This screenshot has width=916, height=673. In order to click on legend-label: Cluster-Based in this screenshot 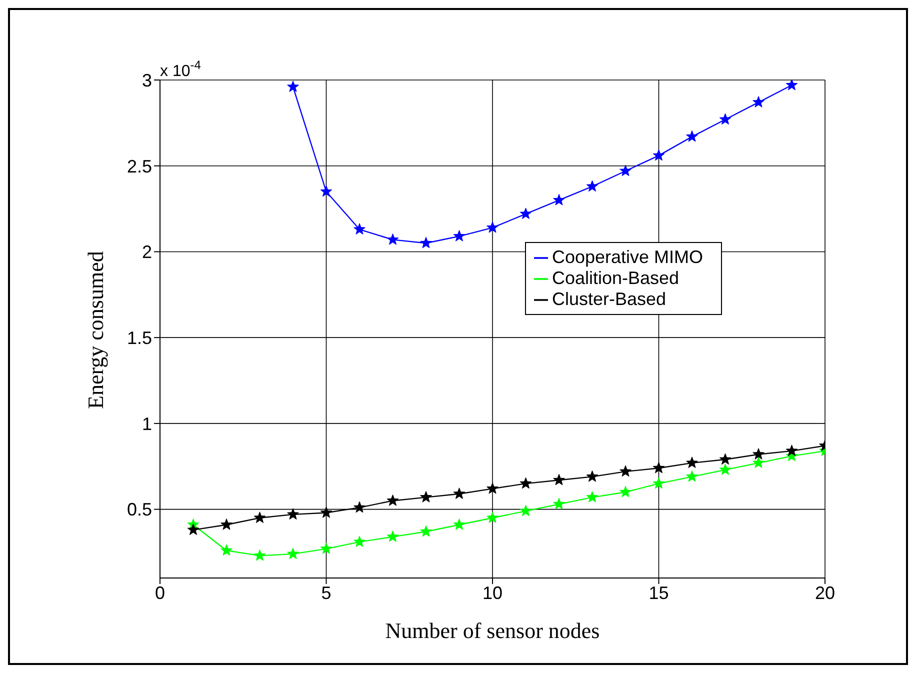, I will do `click(609, 299)`.